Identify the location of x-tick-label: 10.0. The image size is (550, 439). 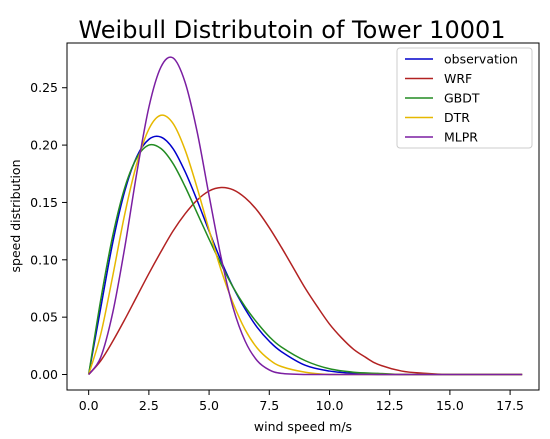
(330, 405).